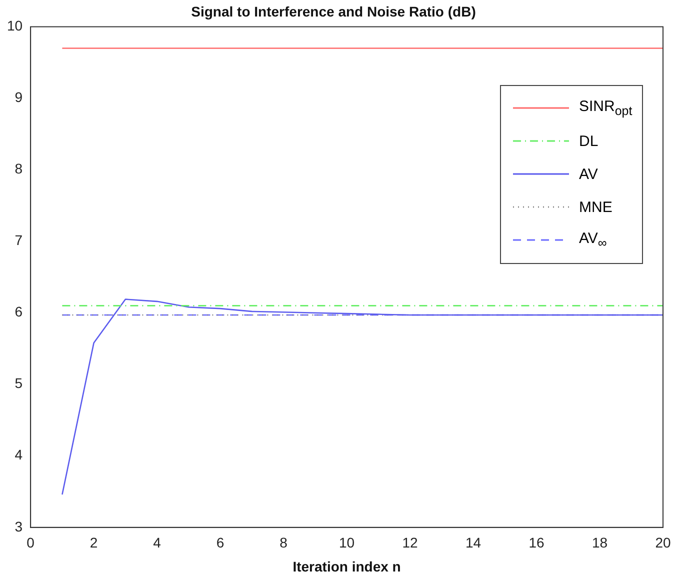 This screenshot has width=675, height=580. I want to click on legend-label: DL, so click(588, 141).